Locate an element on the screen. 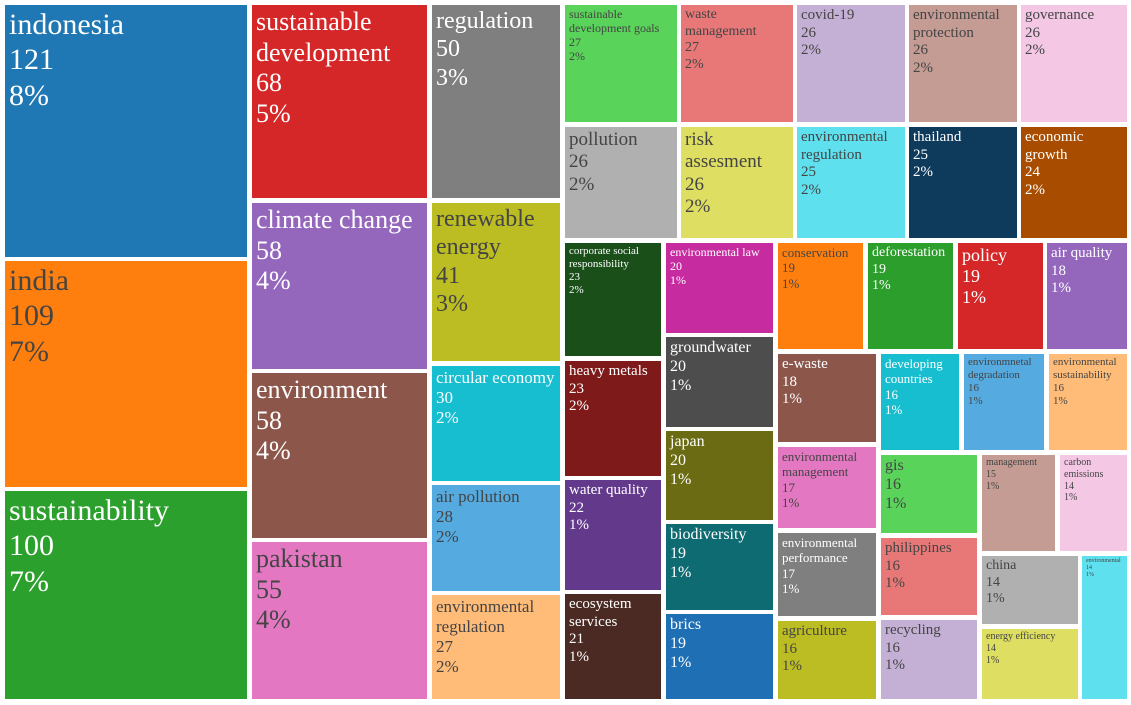 The width and height of the screenshot is (1131, 705). treemap-cell: corporate social responsibility 23 2% is located at coordinates (613, 299).